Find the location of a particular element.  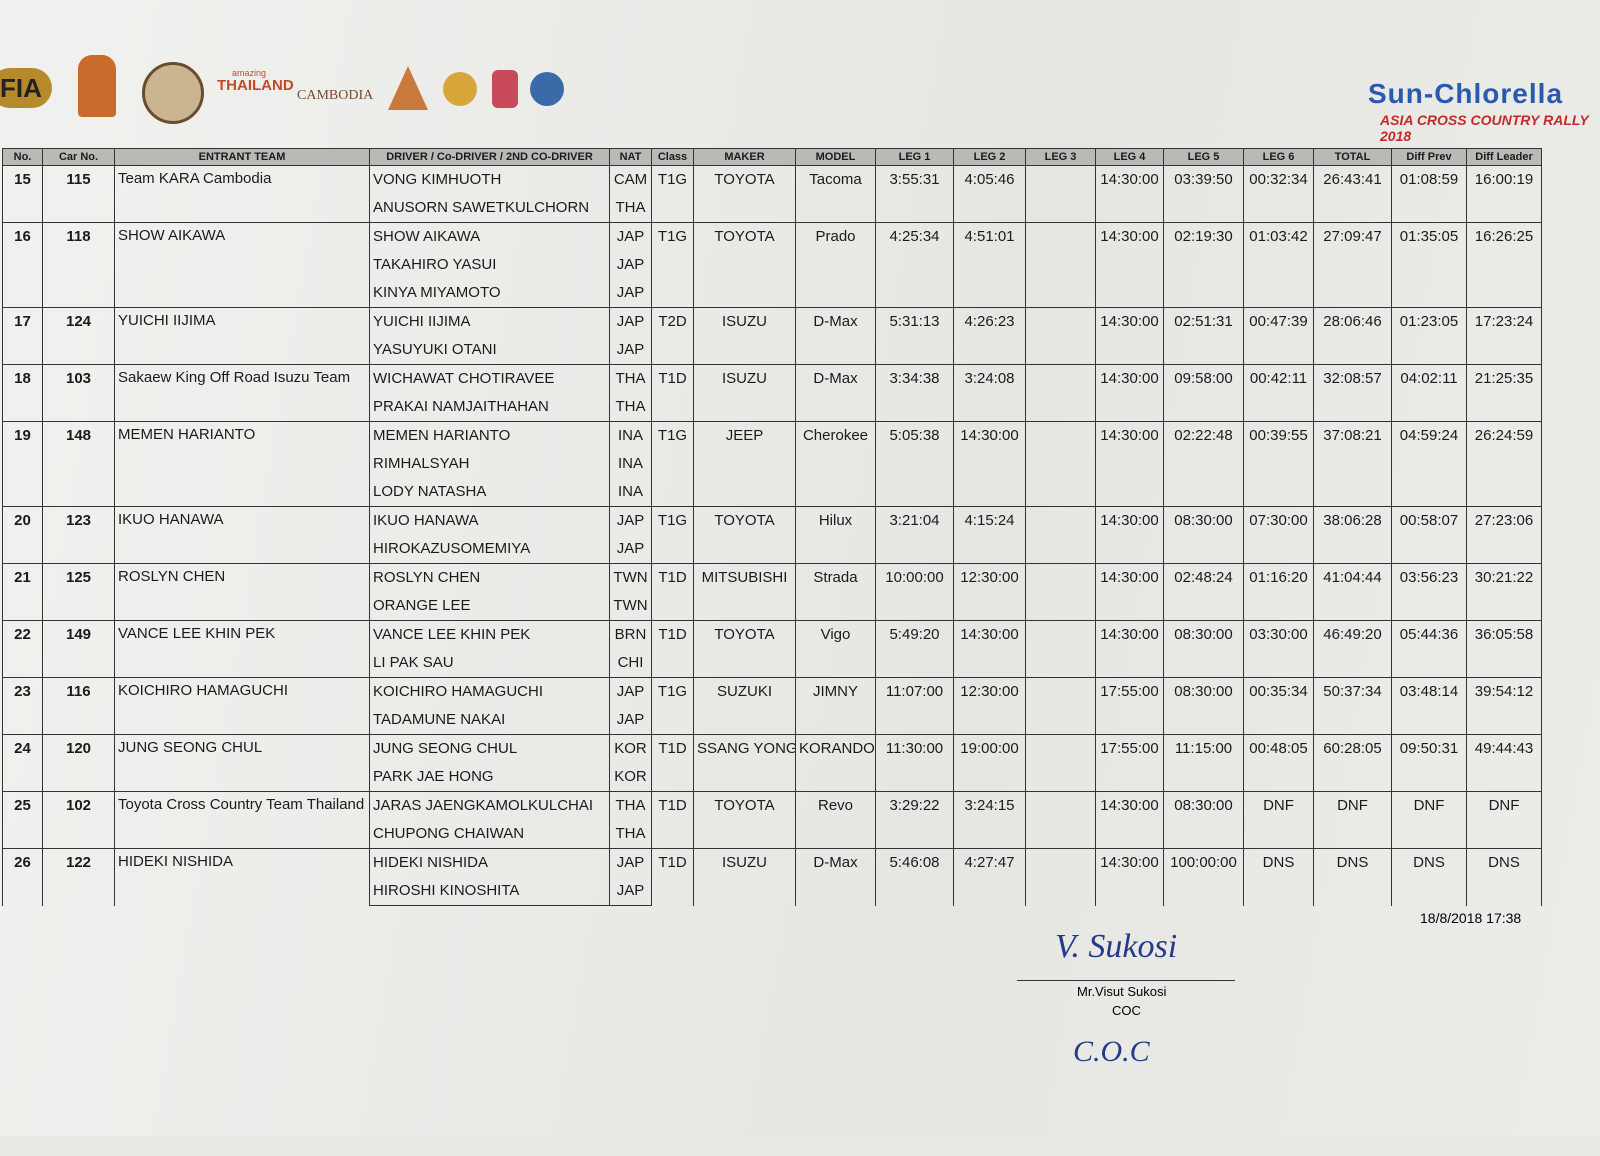

time-leg1: 11:07:00 is located at coordinates (914, 706).